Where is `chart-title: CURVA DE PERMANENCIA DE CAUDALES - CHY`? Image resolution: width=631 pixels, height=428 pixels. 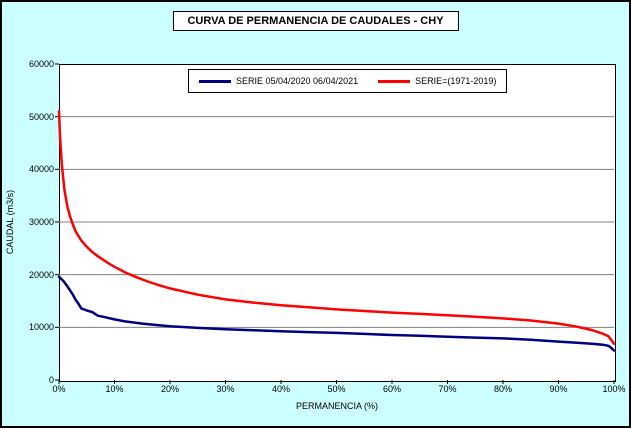
chart-title: CURVA DE PERMANENCIA DE CAUDALES - CHY is located at coordinates (315, 21).